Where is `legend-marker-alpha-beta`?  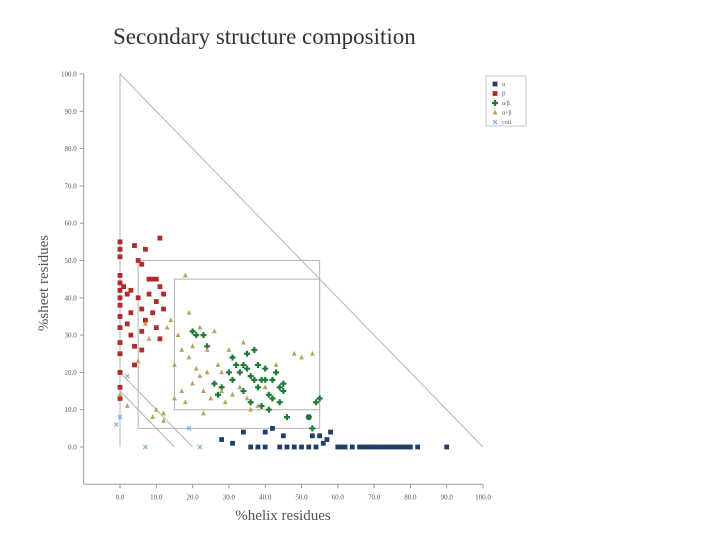 legend-marker-alpha-beta is located at coordinates (495, 103).